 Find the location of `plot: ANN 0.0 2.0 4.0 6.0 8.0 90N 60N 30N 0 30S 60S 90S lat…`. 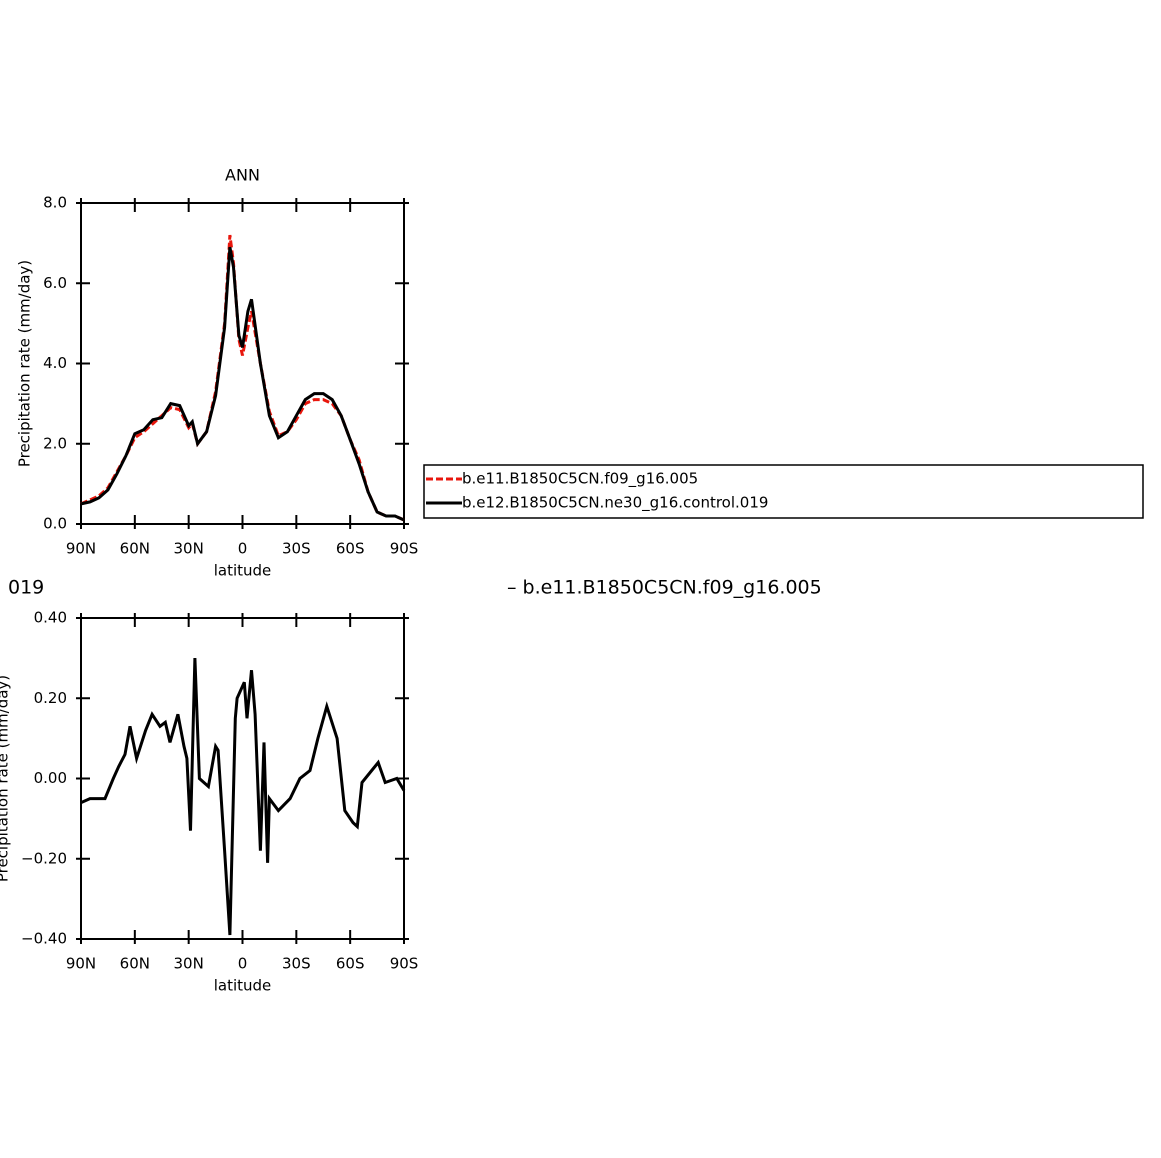

plot: ANN 0.0 2.0 4.0 6.0 8.0 90N 60N 30N 0 30S 60S 90S lat… is located at coordinates (217, 373).